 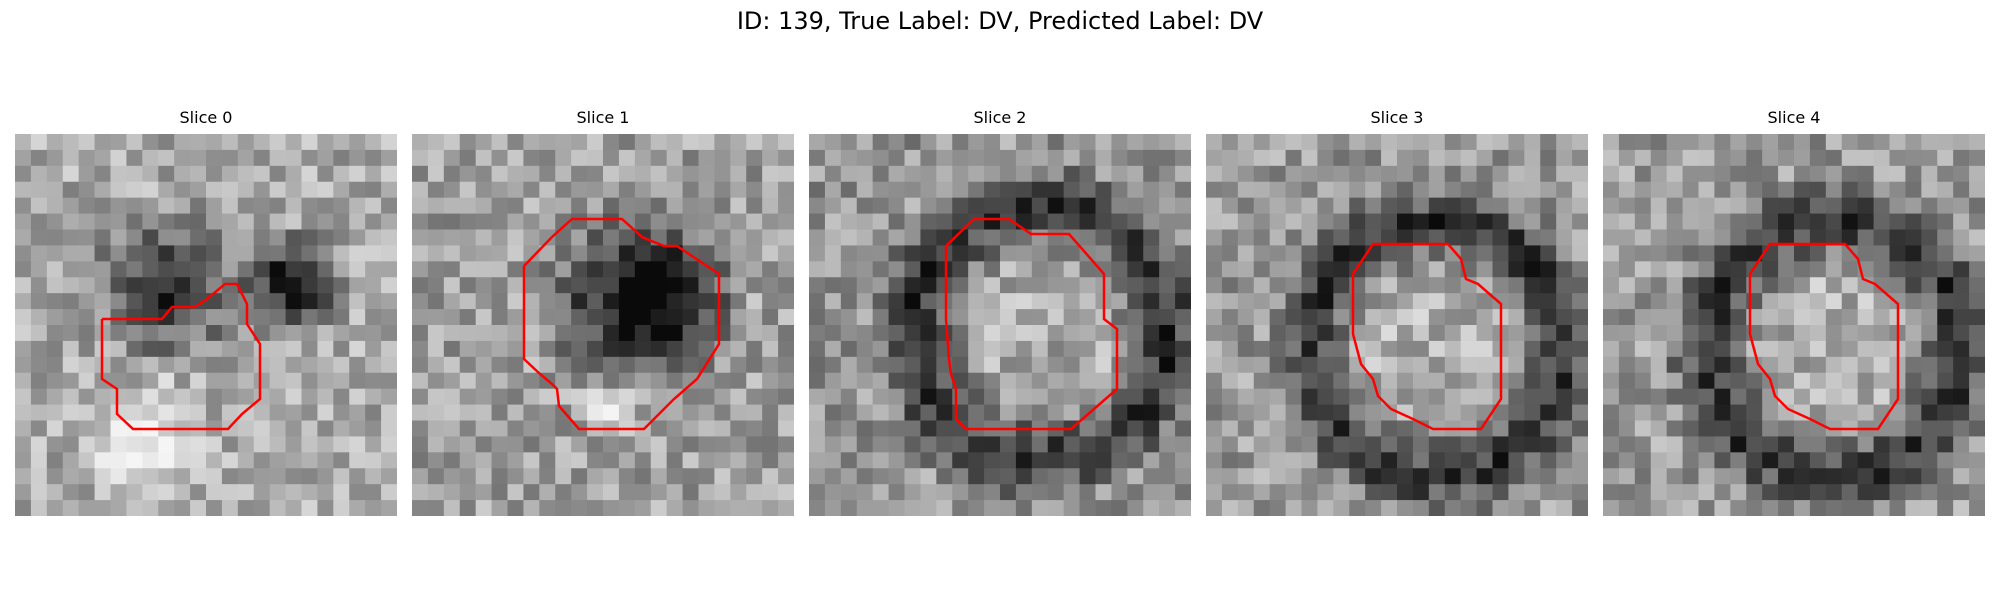 What do you see at coordinates (206, 117) in the screenshot?
I see `slice-title: Slice 0` at bounding box center [206, 117].